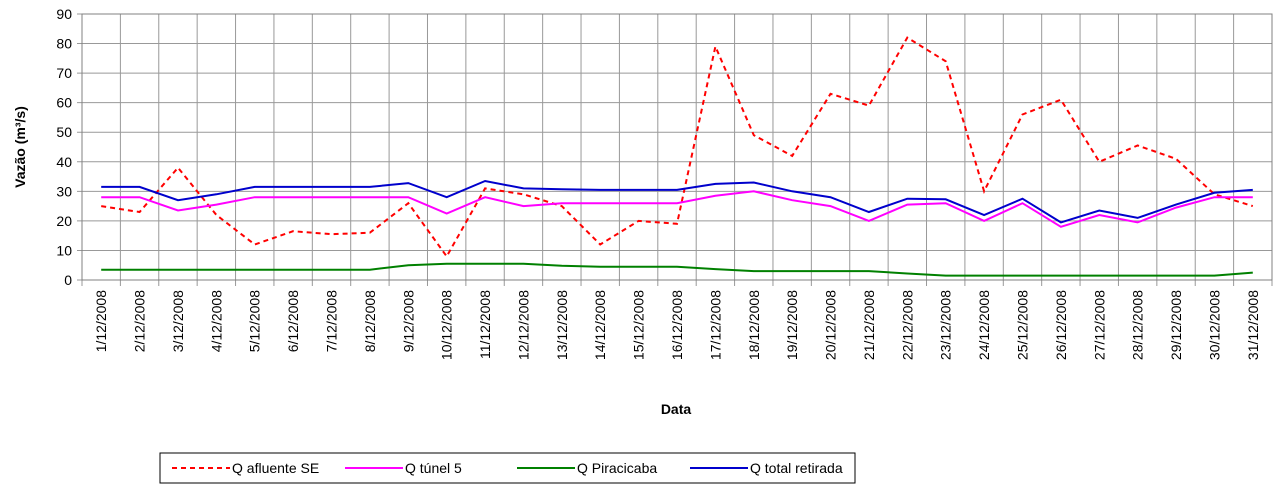 The image size is (1274, 487). Describe the element at coordinates (332, 321) in the screenshot. I see `x-tick-label: 7/12/2008` at that location.